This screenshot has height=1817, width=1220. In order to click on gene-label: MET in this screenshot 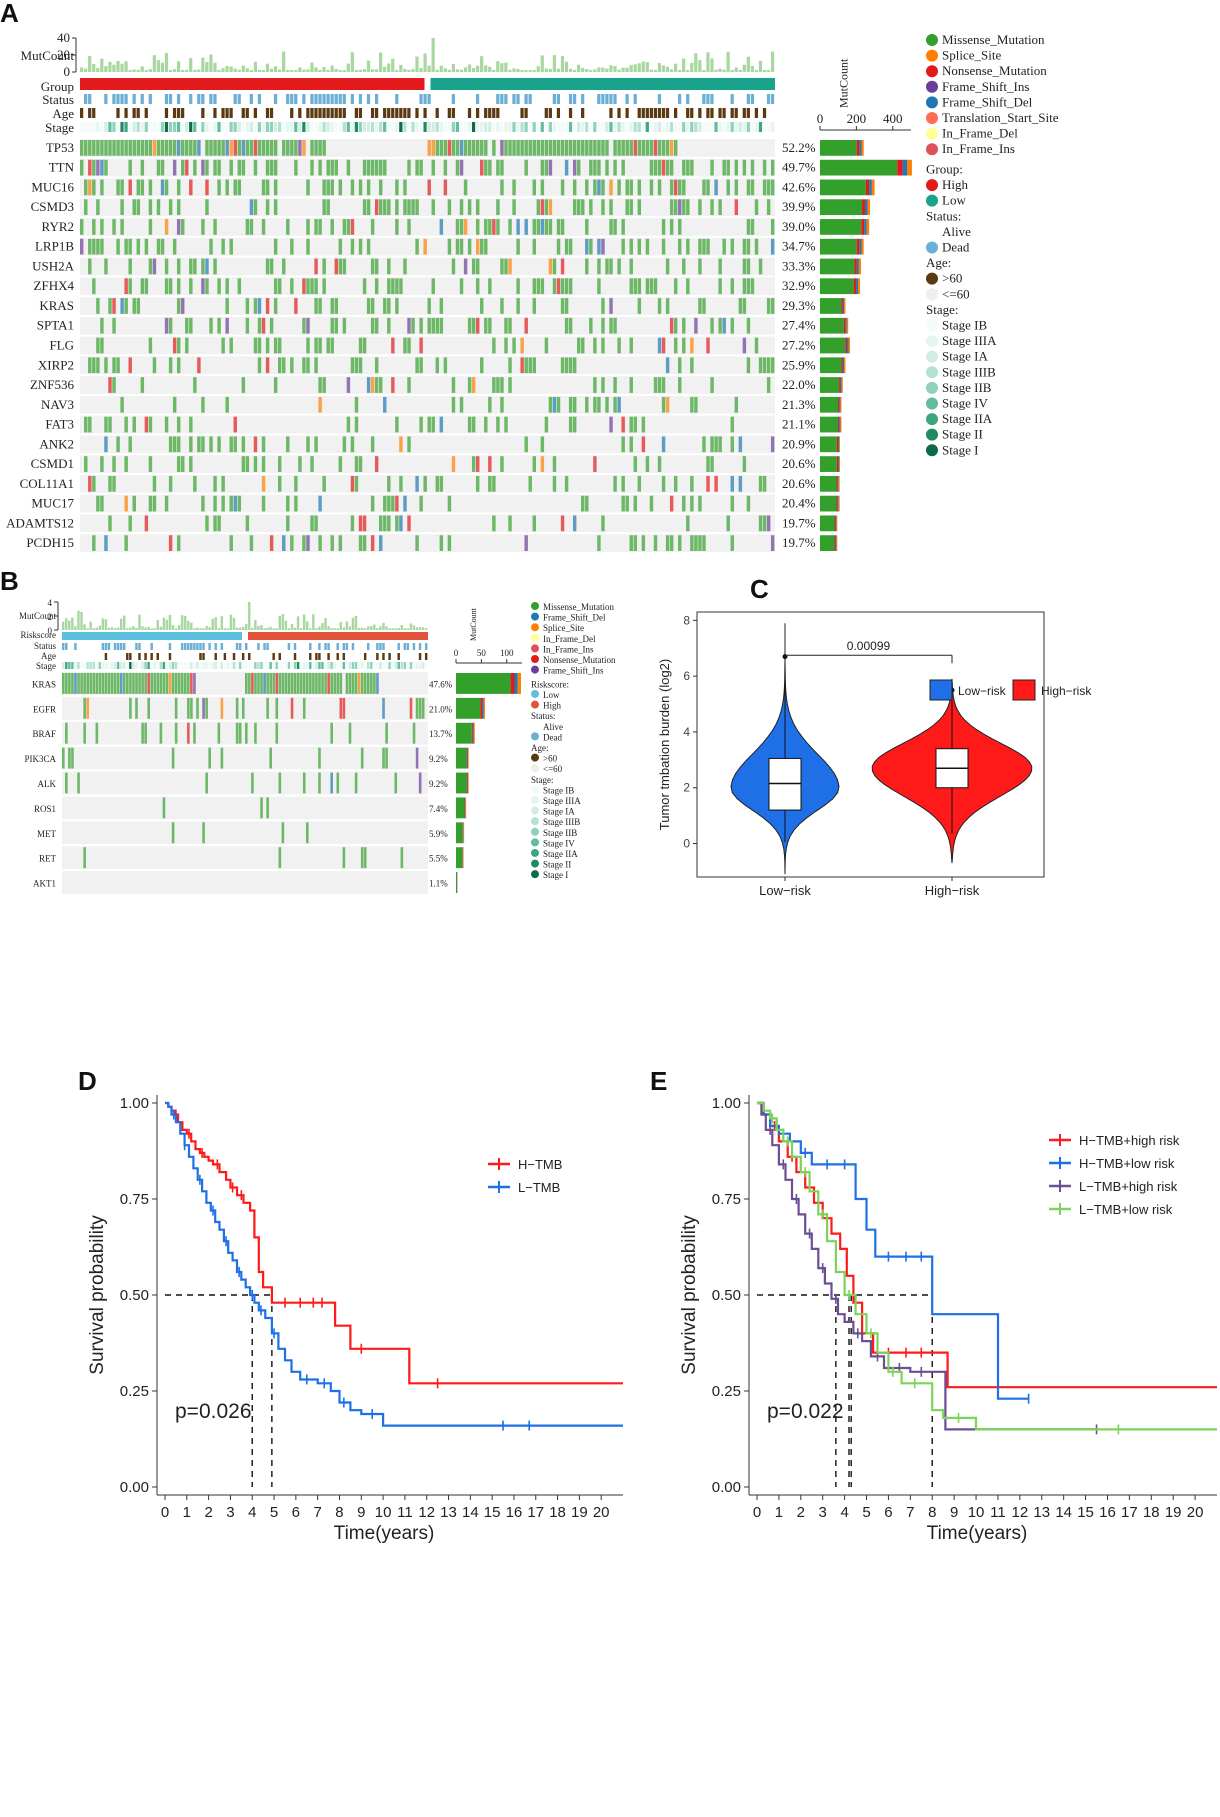, I will do `click(47, 834)`.